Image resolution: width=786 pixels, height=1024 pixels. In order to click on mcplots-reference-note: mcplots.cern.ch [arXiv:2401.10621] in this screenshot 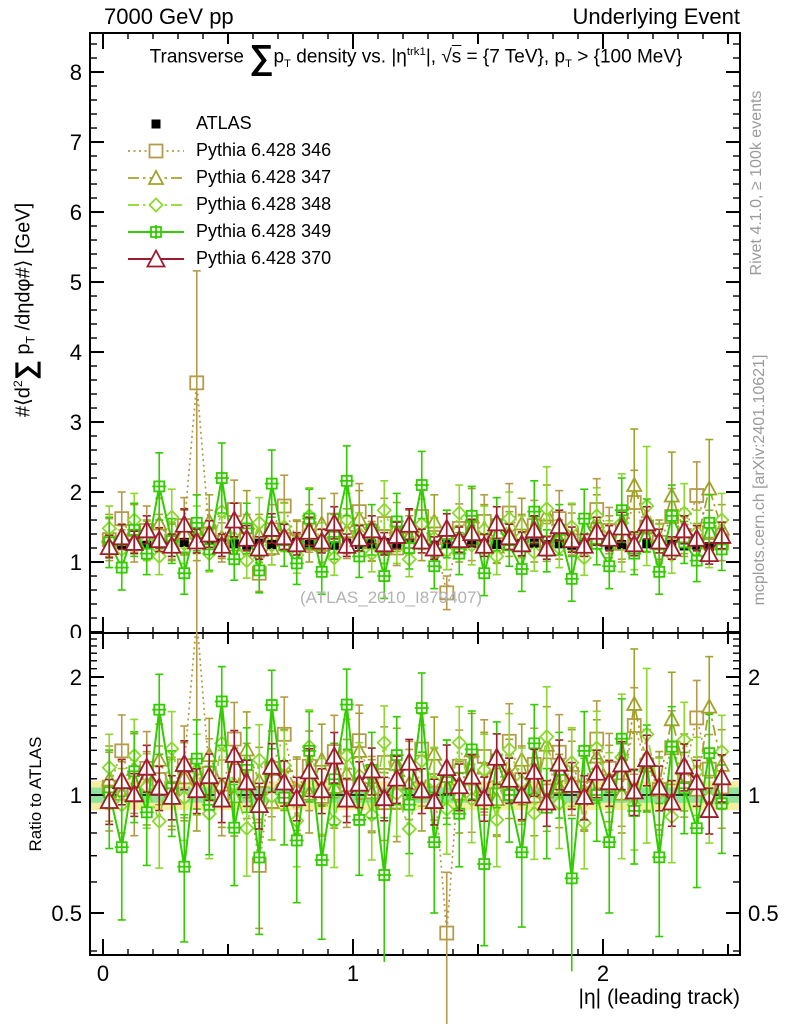, I will do `click(759, 480)`.